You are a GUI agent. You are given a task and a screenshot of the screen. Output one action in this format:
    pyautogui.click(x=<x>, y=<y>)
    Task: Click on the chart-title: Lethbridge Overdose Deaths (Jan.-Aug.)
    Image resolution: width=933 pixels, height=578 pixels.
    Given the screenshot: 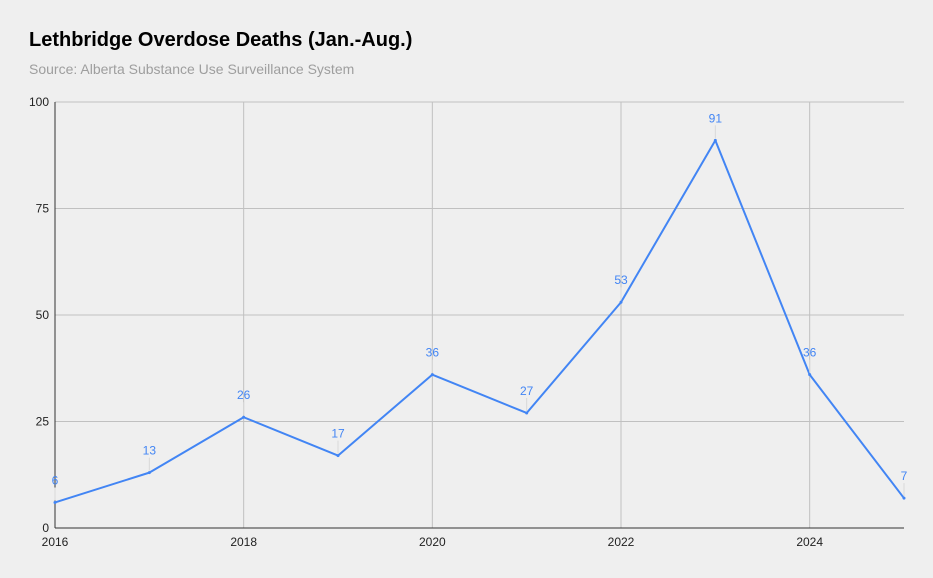 What is the action you would take?
    pyautogui.click(x=221, y=40)
    